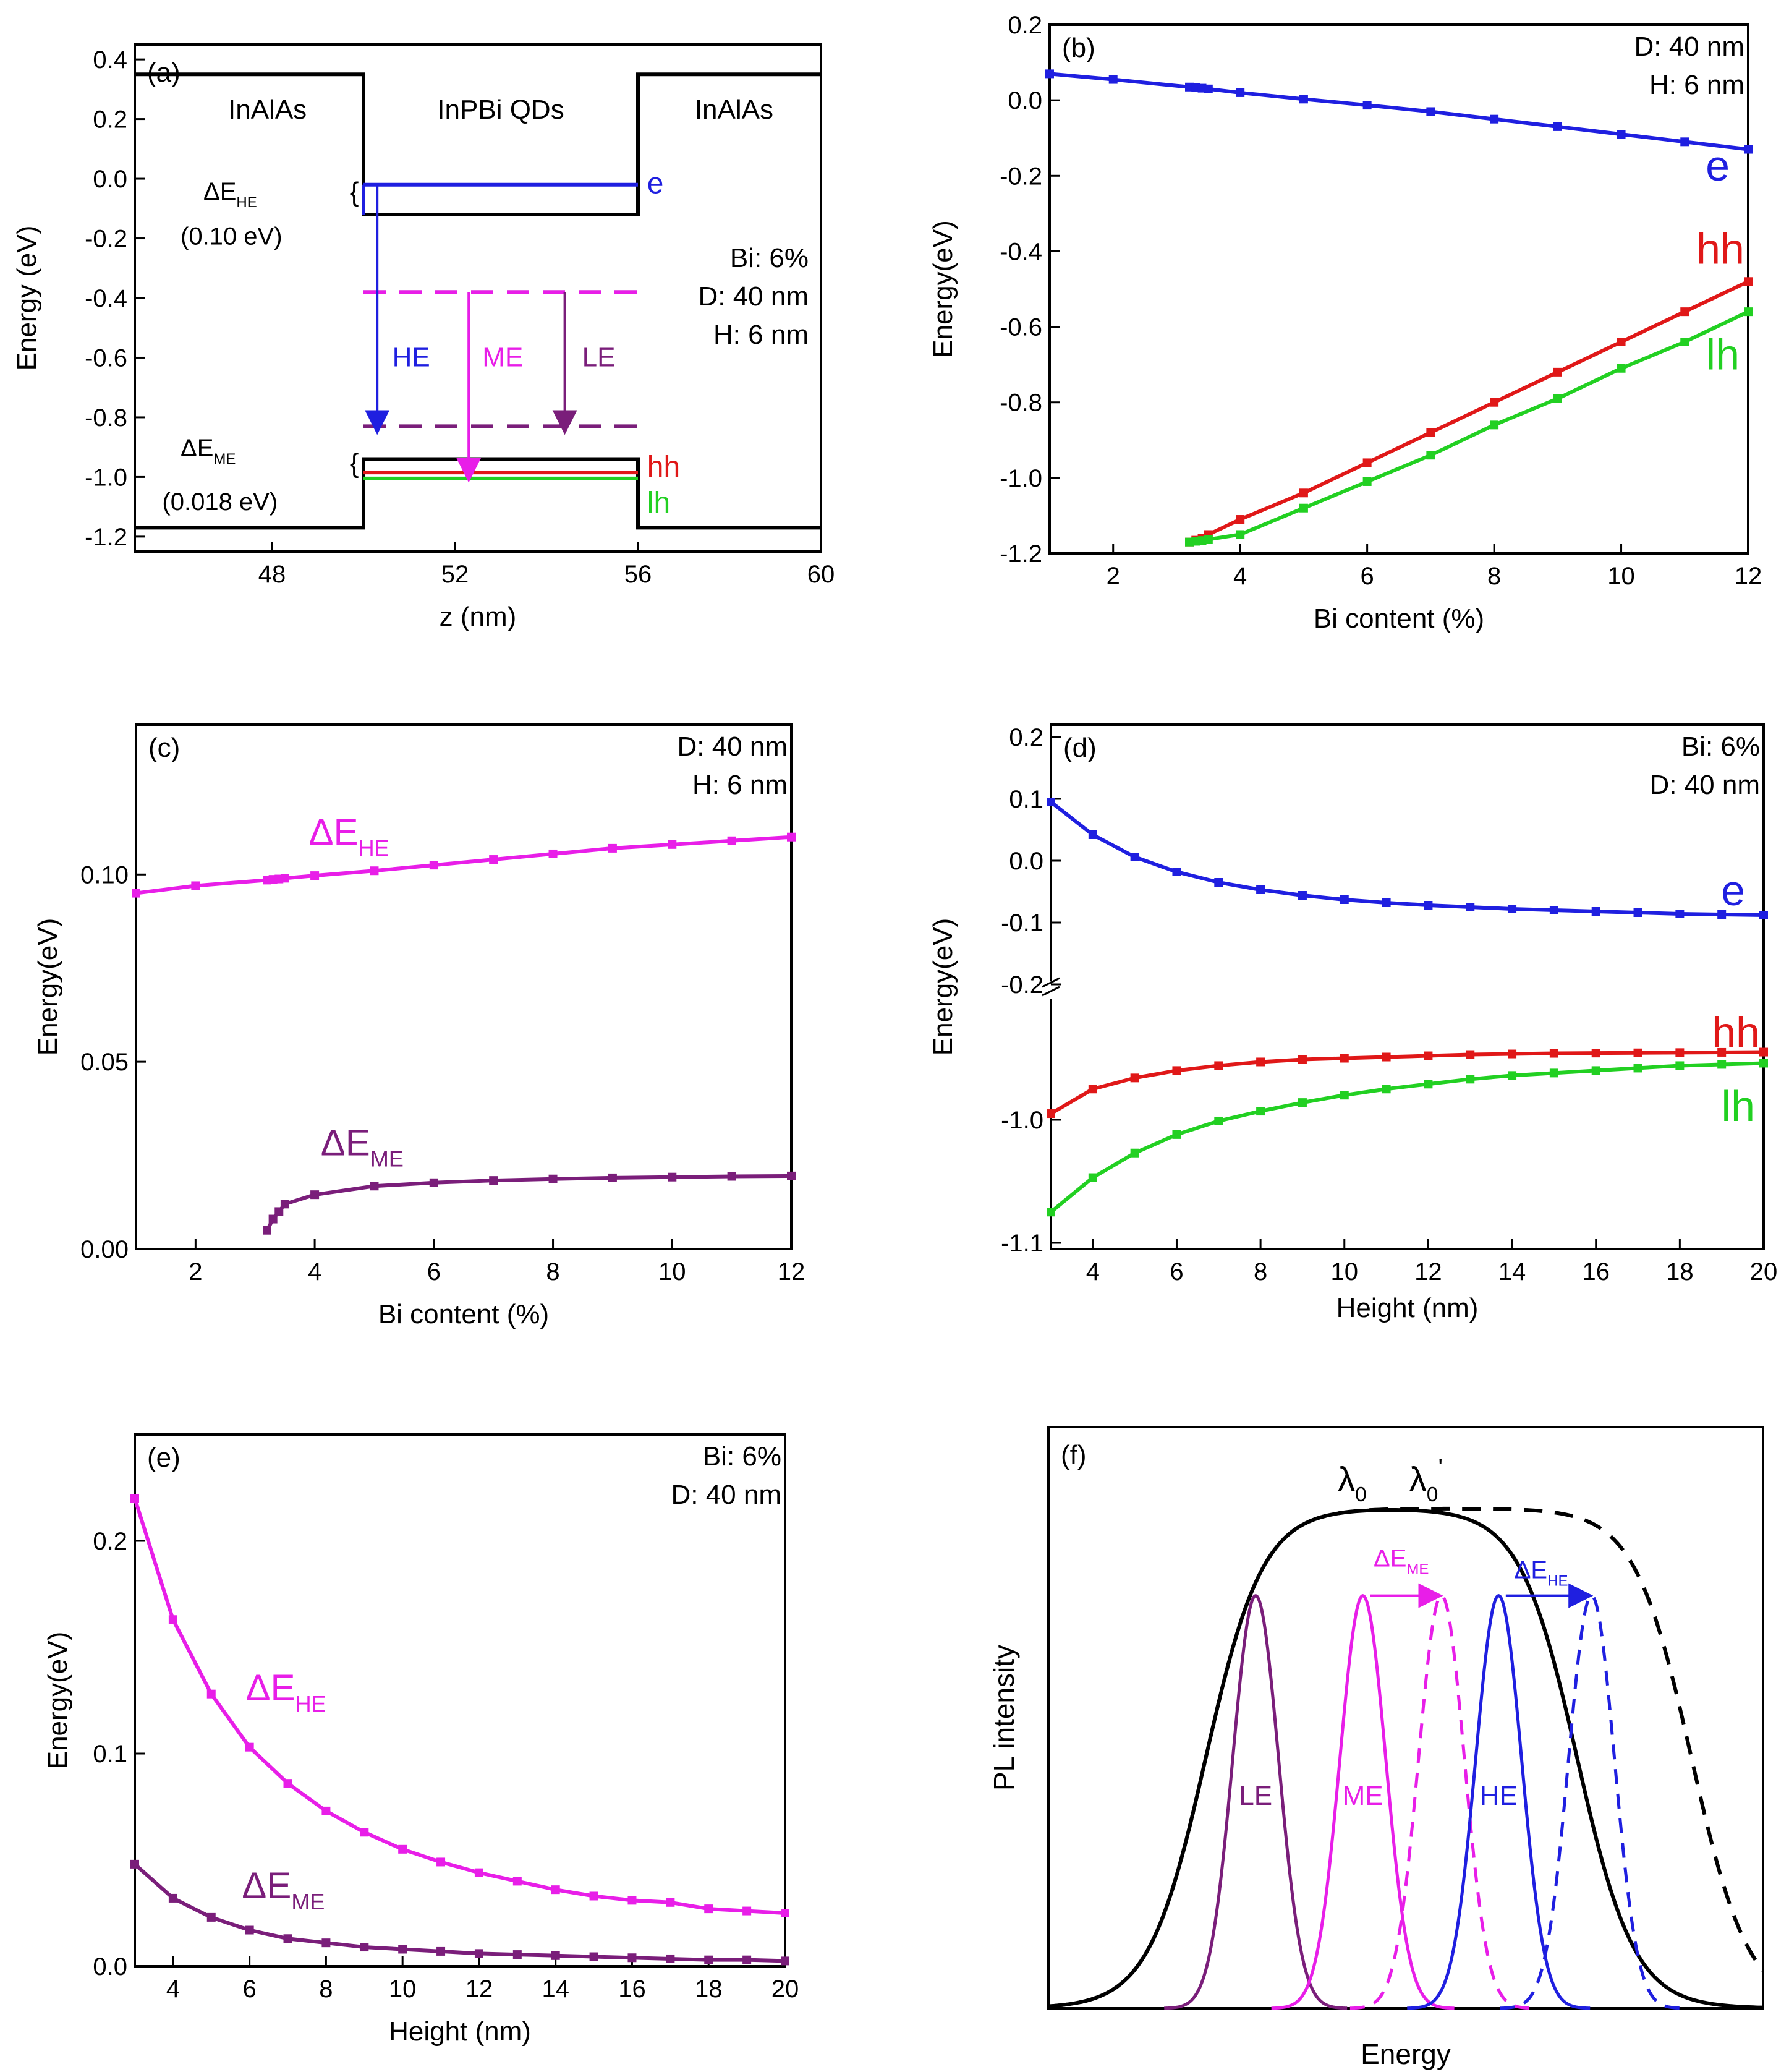  Describe the element at coordinates (104, 1062) in the screenshot. I see `y-tick-label: 0.05` at that location.